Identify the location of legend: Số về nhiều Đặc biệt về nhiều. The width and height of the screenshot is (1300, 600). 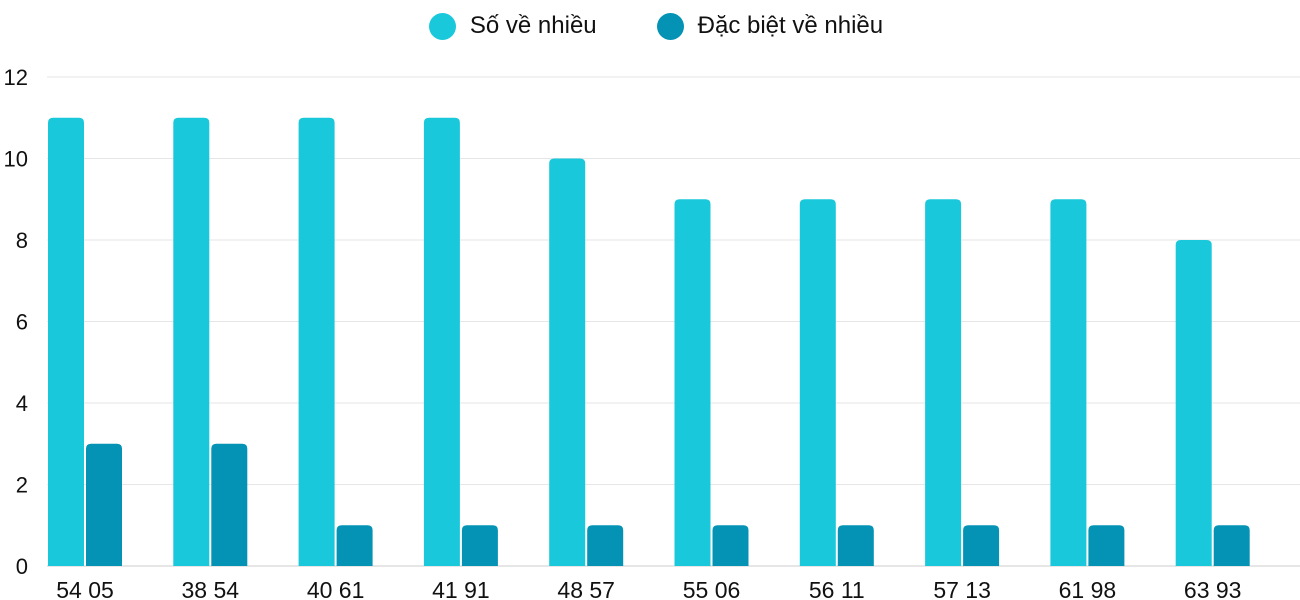
(650, 26).